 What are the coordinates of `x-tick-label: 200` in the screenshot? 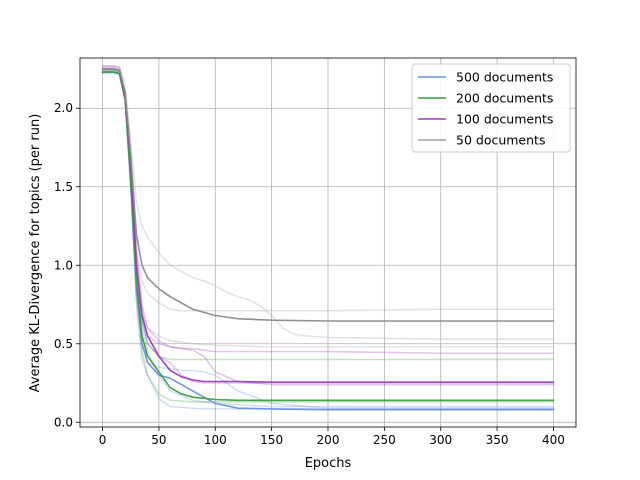 It's located at (328, 440).